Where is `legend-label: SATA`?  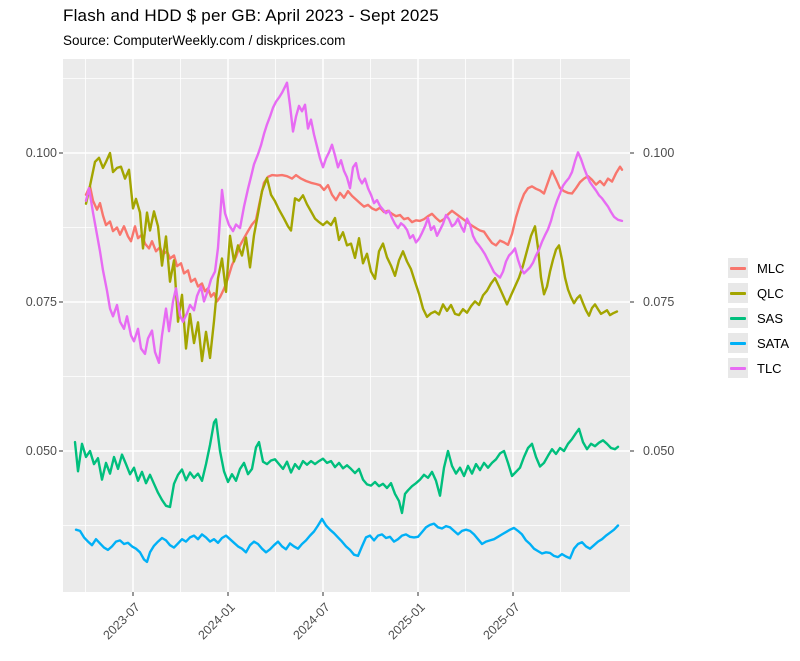 legend-label: SATA is located at coordinates (773, 343).